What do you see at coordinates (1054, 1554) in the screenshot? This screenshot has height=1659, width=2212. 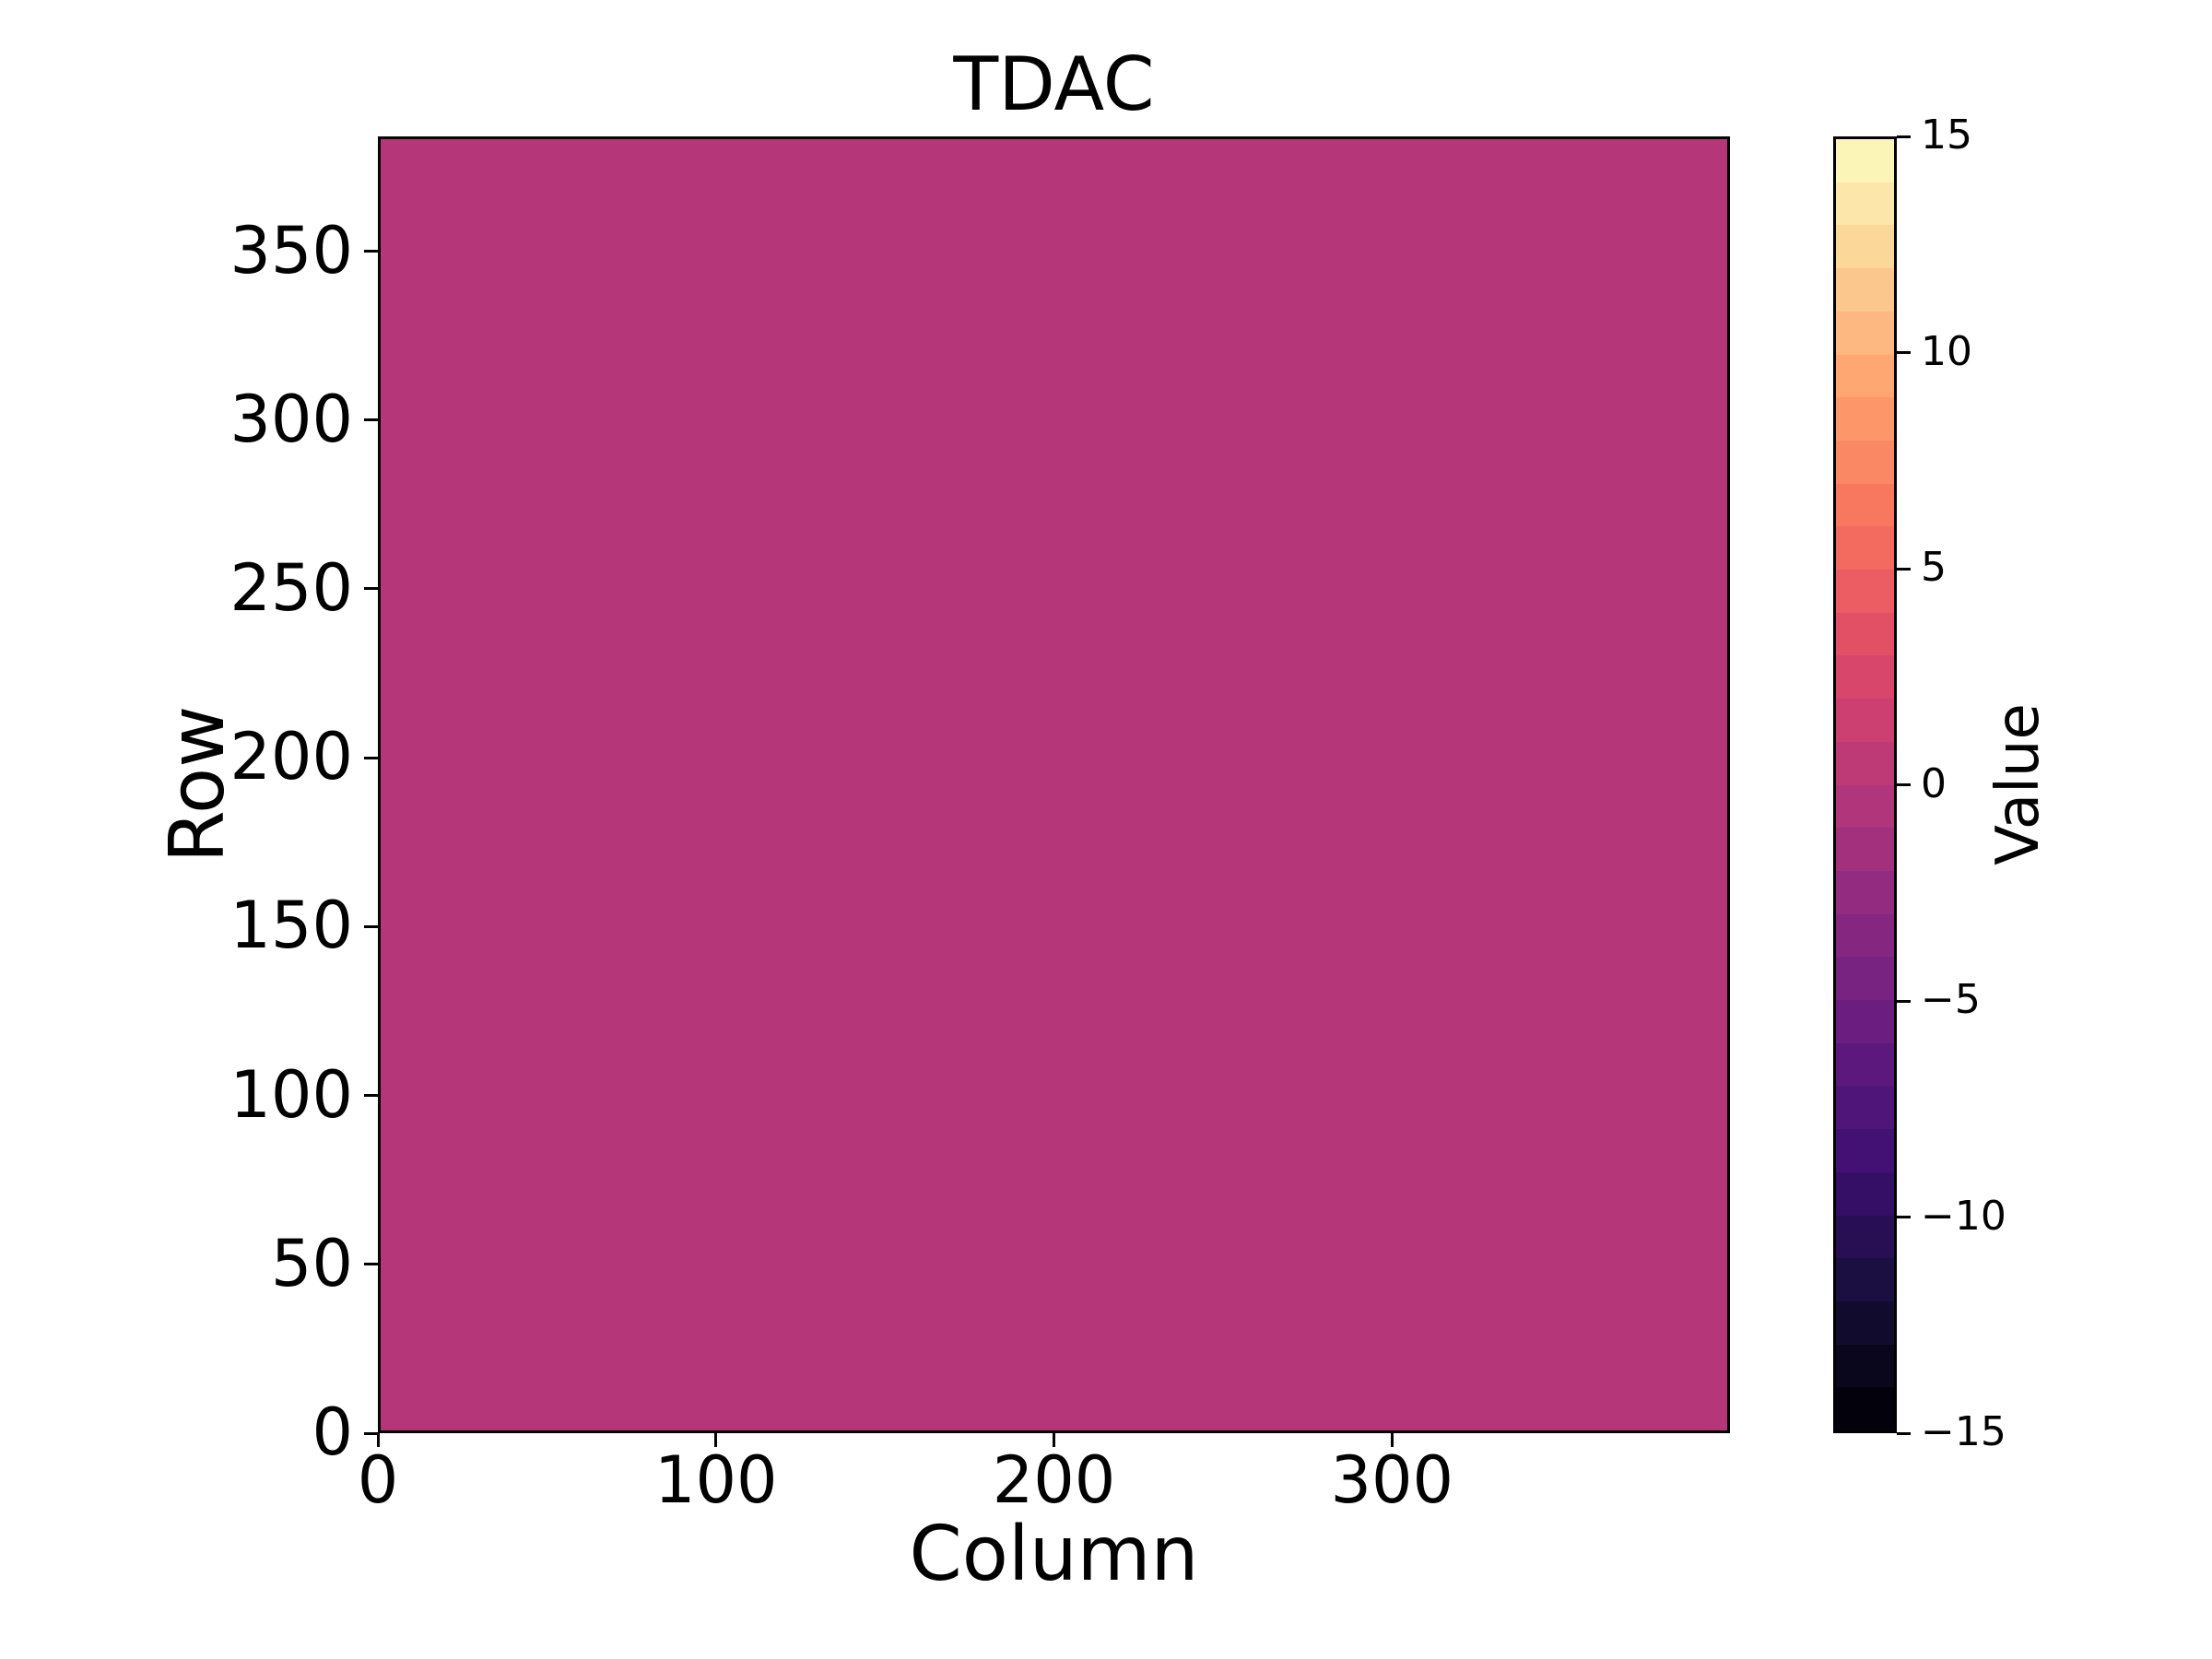 I see `x-axis-label: Column` at bounding box center [1054, 1554].